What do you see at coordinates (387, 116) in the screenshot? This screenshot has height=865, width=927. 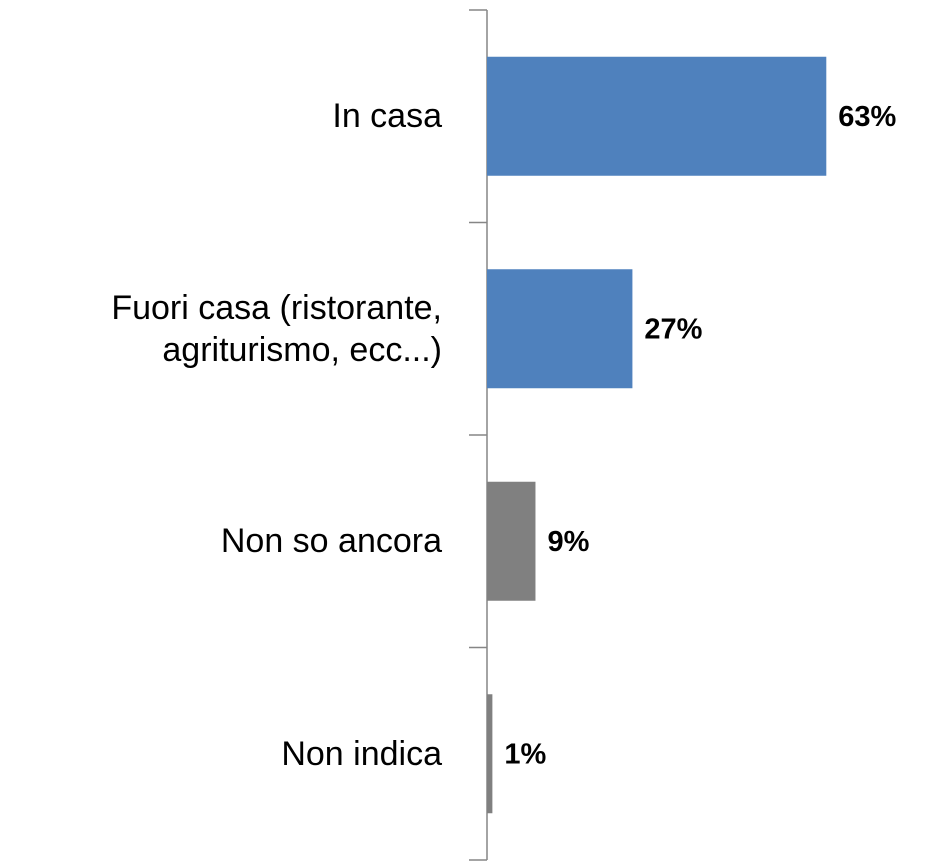 I see `category-label: In casa` at bounding box center [387, 116].